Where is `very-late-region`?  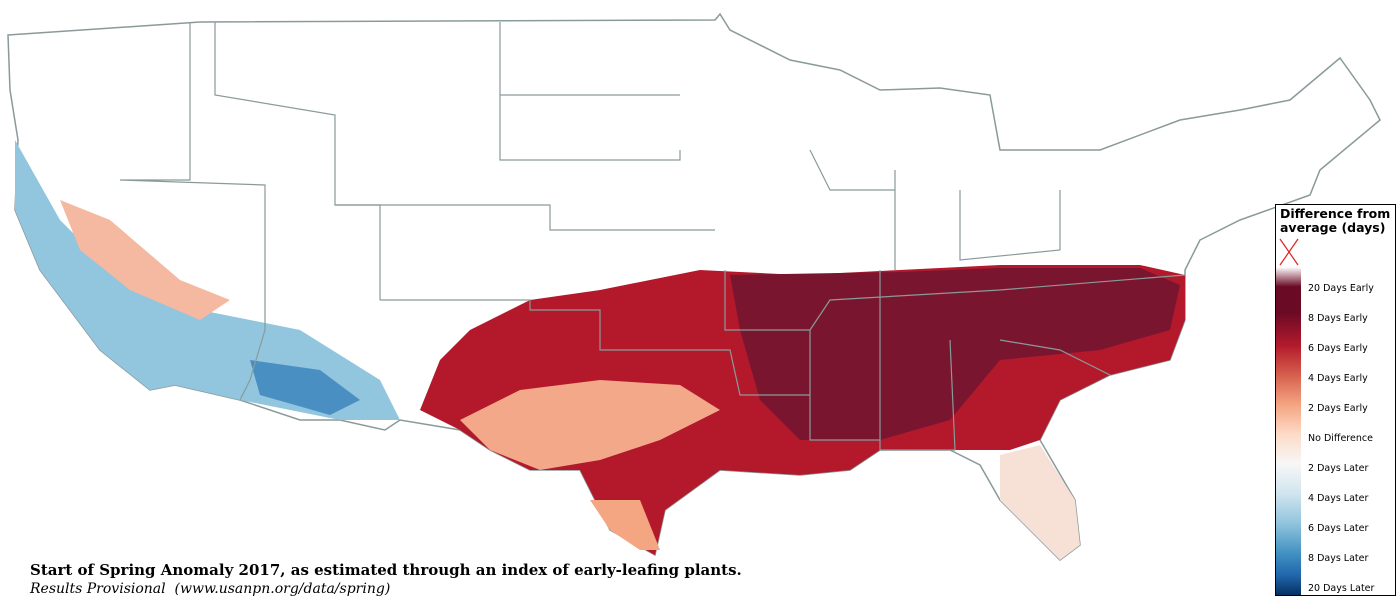 very-late-region is located at coordinates (305, 387).